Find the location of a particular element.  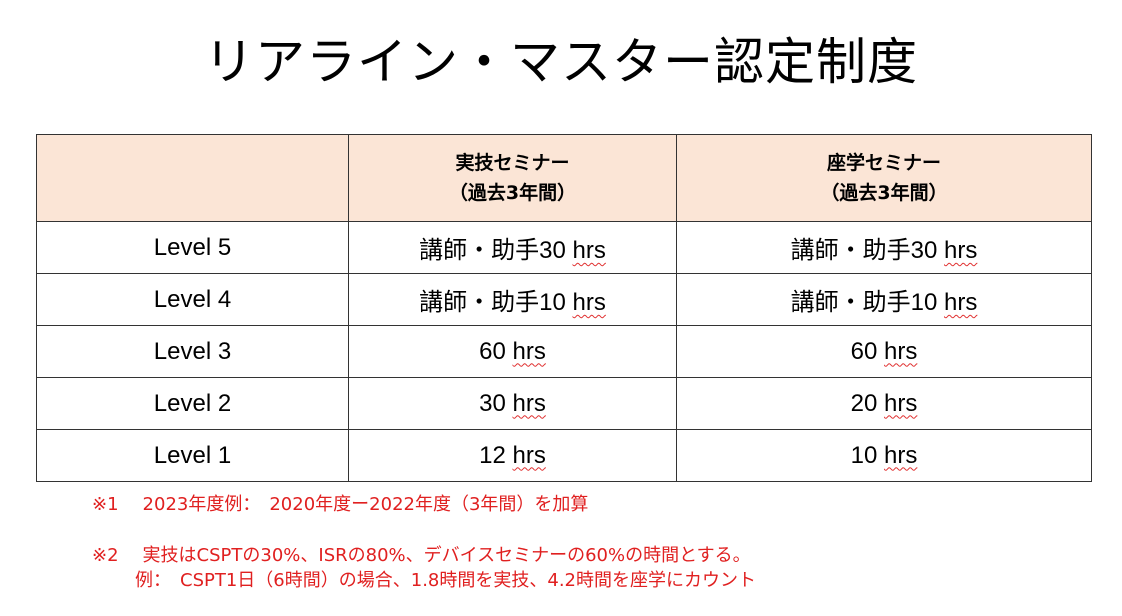

table-row: Level 5 講師・助手30 hrs 講師・助手30 hrs is located at coordinates (564, 247).